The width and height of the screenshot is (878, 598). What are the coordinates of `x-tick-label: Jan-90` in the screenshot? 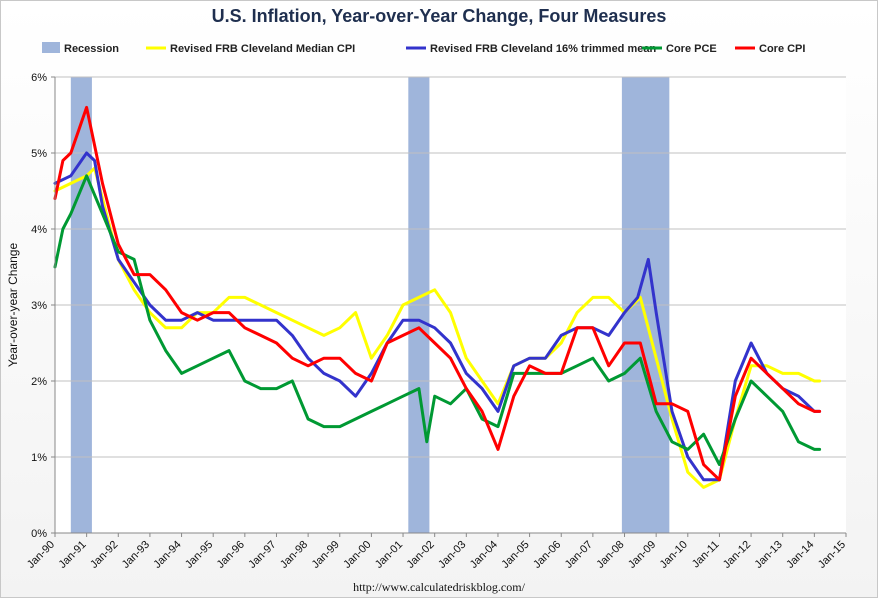 It's located at (41, 555).